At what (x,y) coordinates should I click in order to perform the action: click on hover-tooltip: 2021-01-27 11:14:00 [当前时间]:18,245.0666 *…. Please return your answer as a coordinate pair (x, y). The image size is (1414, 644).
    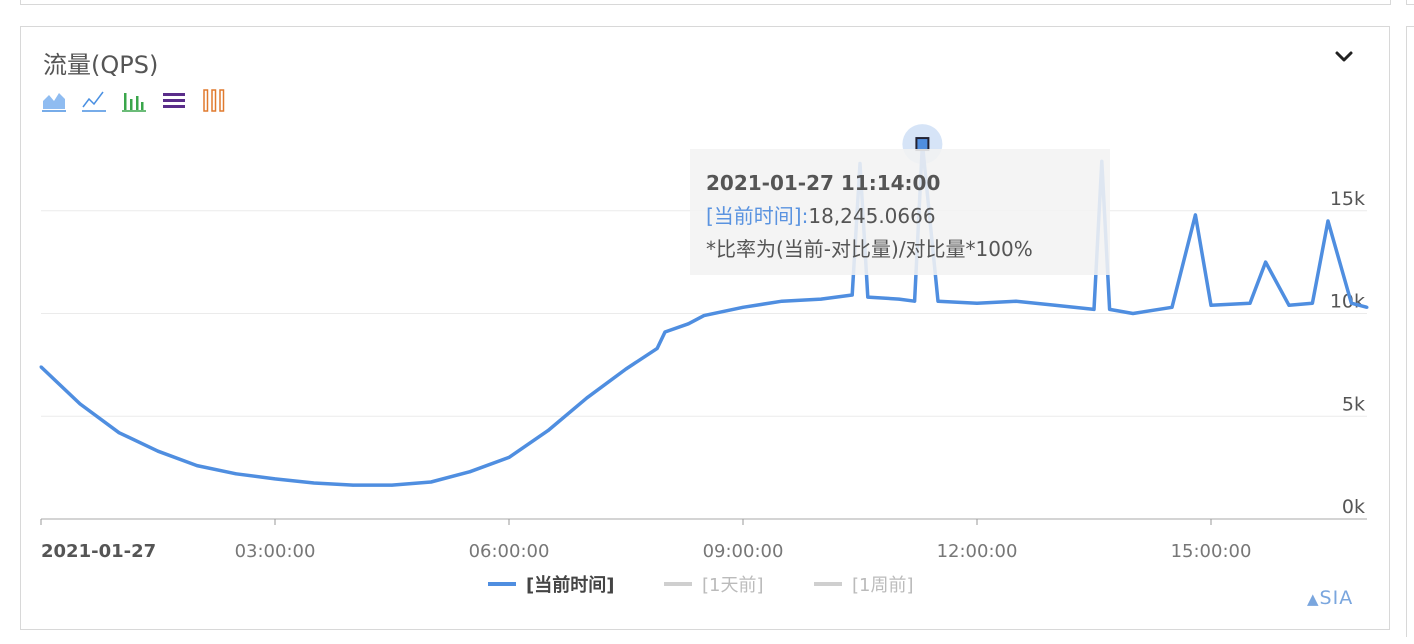
    Looking at the image, I should click on (900, 212).